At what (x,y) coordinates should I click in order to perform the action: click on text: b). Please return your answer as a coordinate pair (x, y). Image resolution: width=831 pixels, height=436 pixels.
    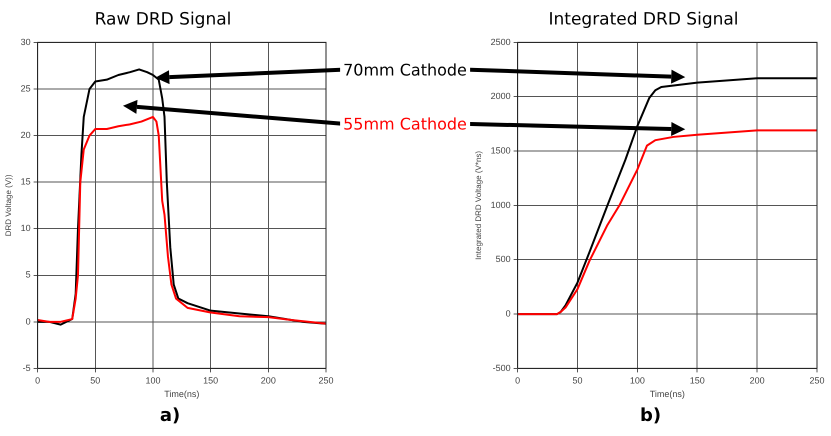
    Looking at the image, I should click on (651, 415).